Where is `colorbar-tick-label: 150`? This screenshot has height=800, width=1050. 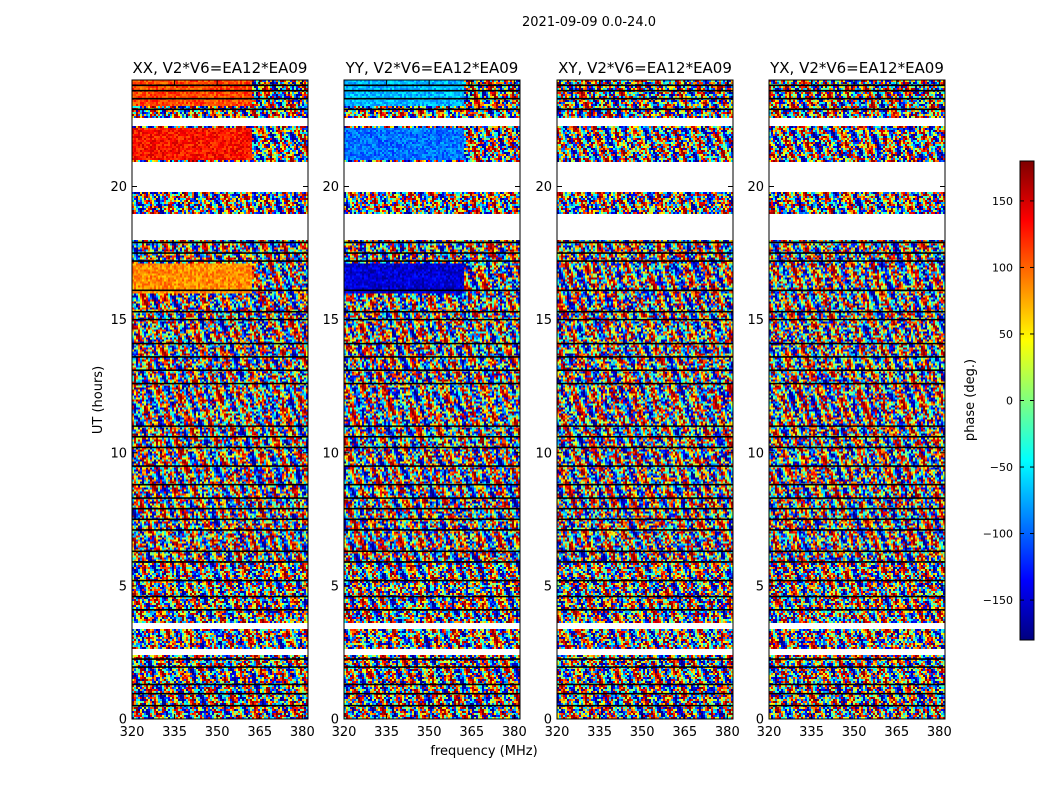
colorbar-tick-label: 150 is located at coordinates (1002, 201).